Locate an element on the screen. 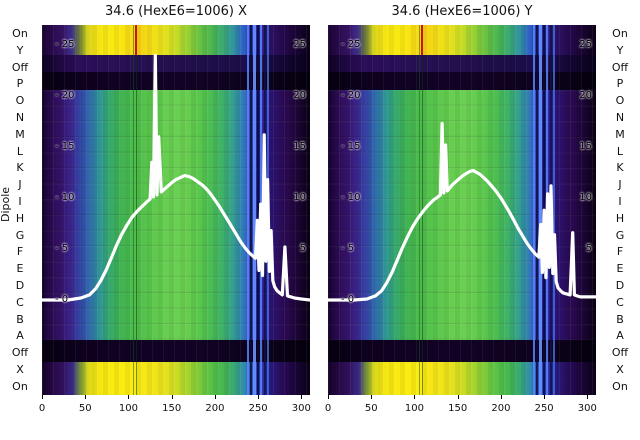 The width and height of the screenshot is (640, 440). row-labels-left: On Y Off P O N M L K J I H G F E D C B A Off X On is located at coordinates (20, 210).